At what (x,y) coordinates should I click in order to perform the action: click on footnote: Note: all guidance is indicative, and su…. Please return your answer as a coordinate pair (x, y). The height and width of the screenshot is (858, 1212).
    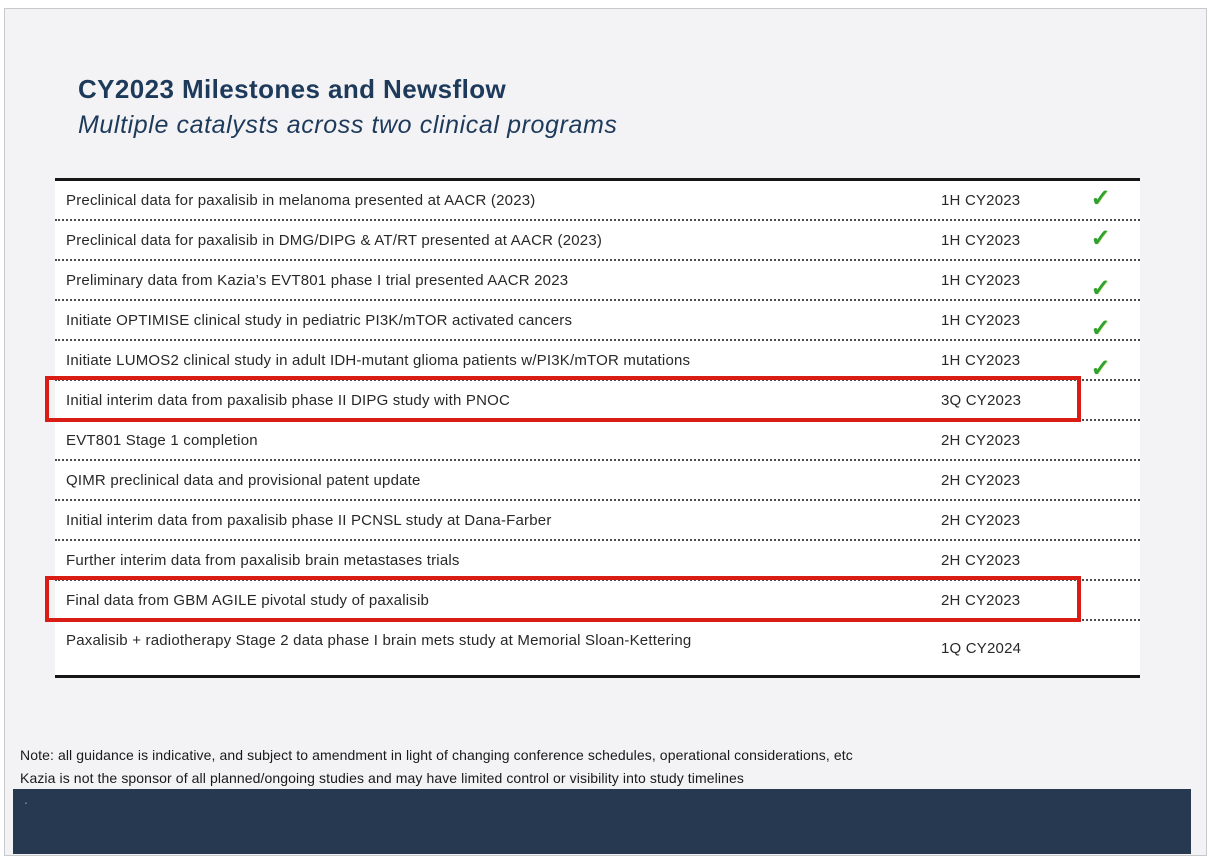
    Looking at the image, I should click on (436, 767).